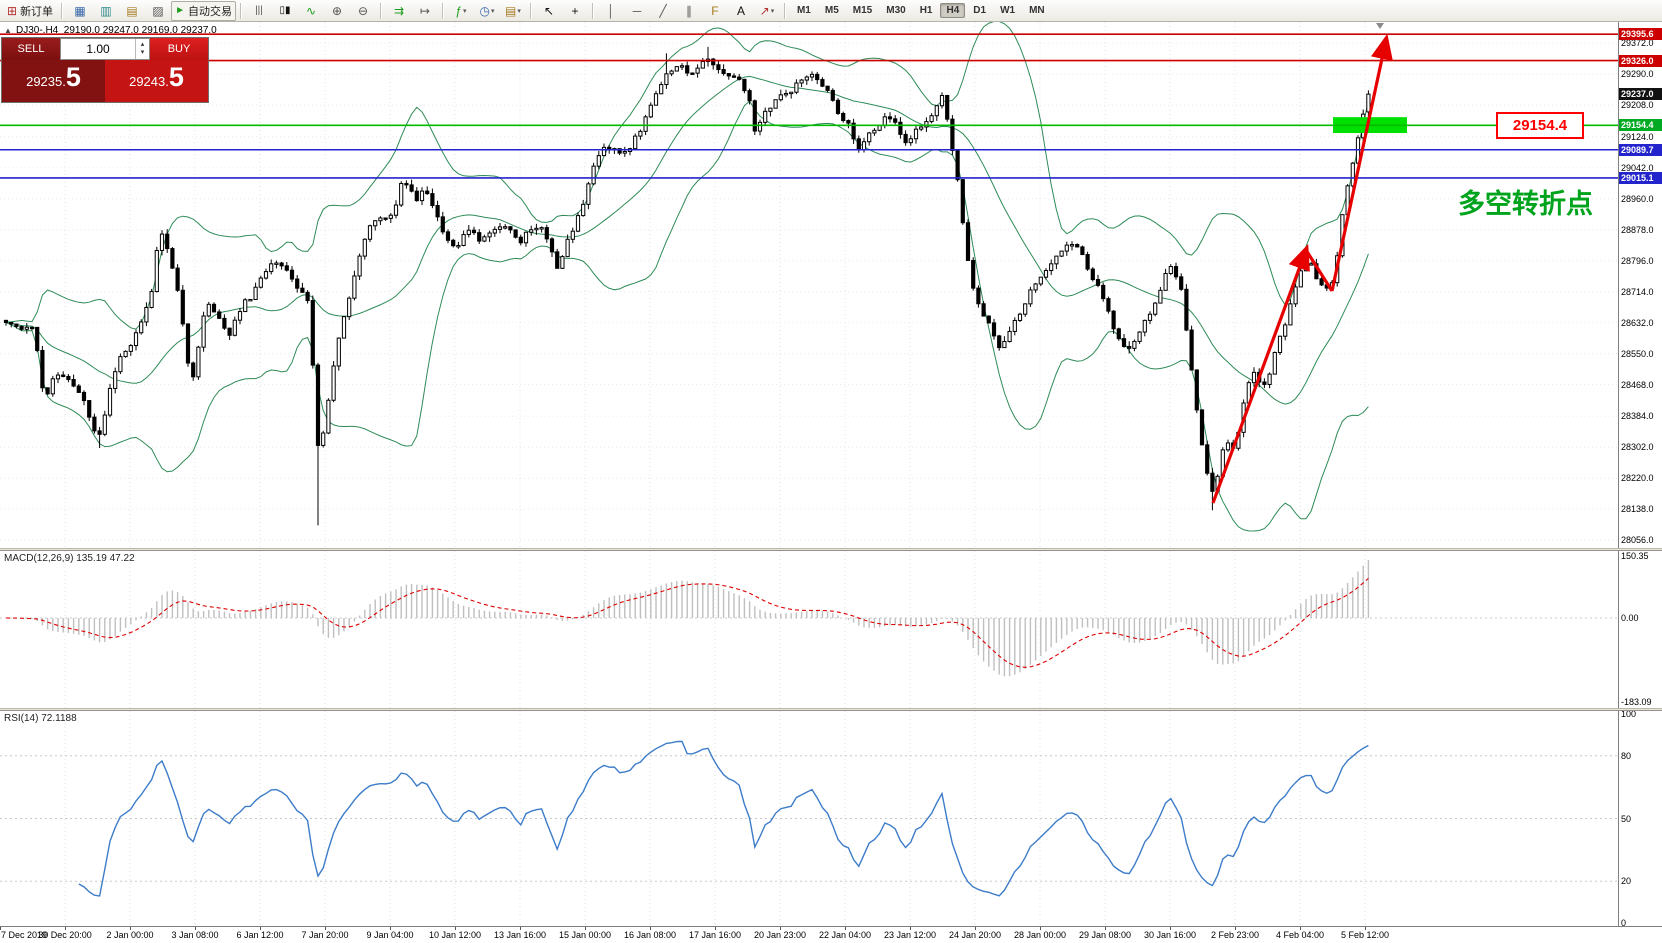 The height and width of the screenshot is (943, 1662). What do you see at coordinates (1637, 416) in the screenshot?
I see `scale-label: 28384.0` at bounding box center [1637, 416].